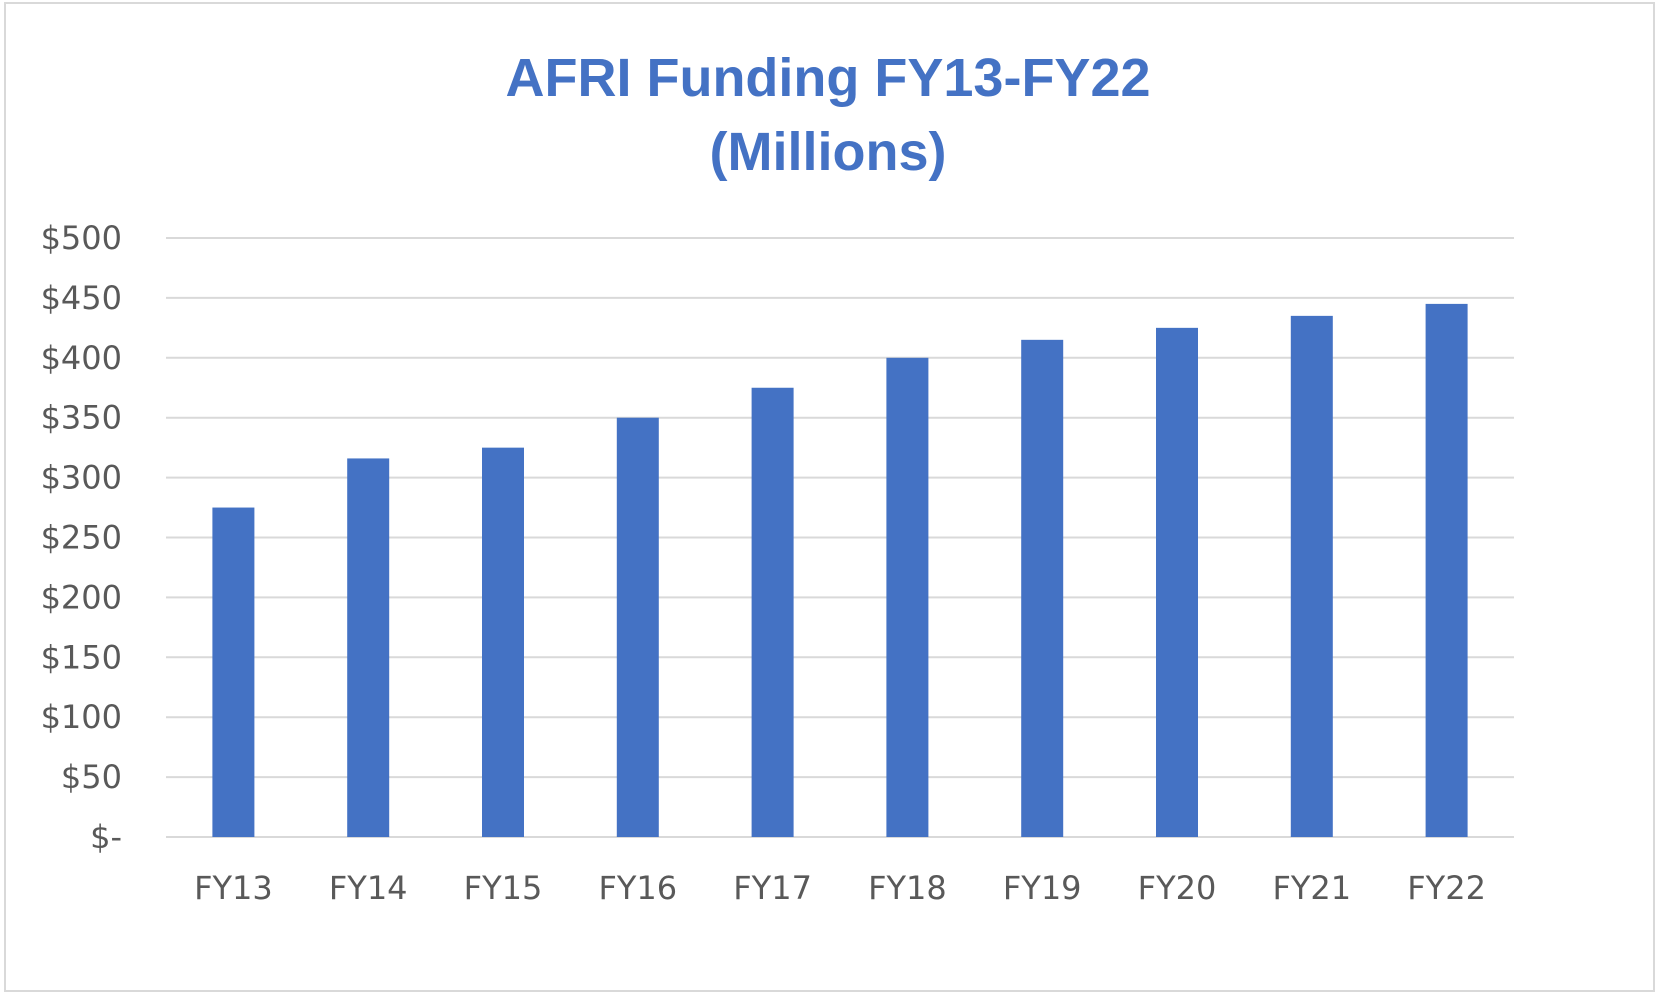  What do you see at coordinates (503, 888) in the screenshot?
I see `x-tick-label: FY15` at bounding box center [503, 888].